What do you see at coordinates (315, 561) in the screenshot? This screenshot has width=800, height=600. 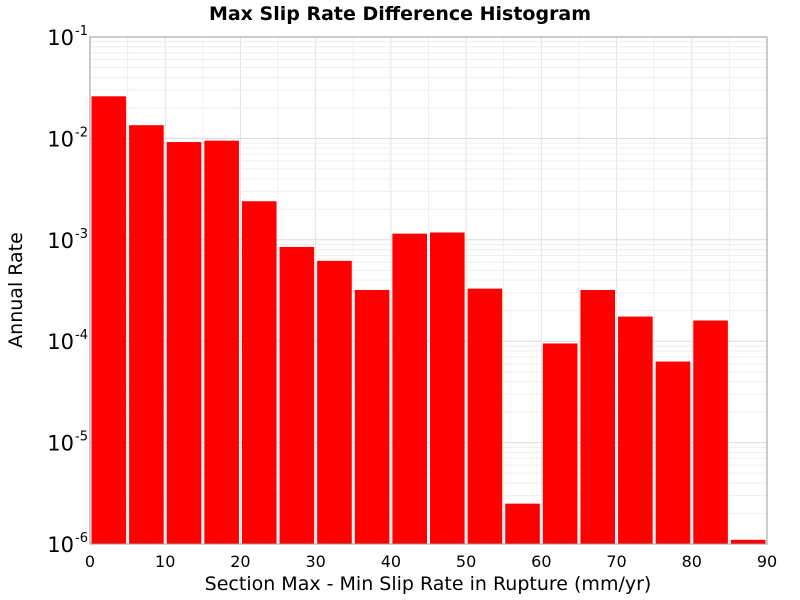 I see `x-tick-label: 30` at bounding box center [315, 561].